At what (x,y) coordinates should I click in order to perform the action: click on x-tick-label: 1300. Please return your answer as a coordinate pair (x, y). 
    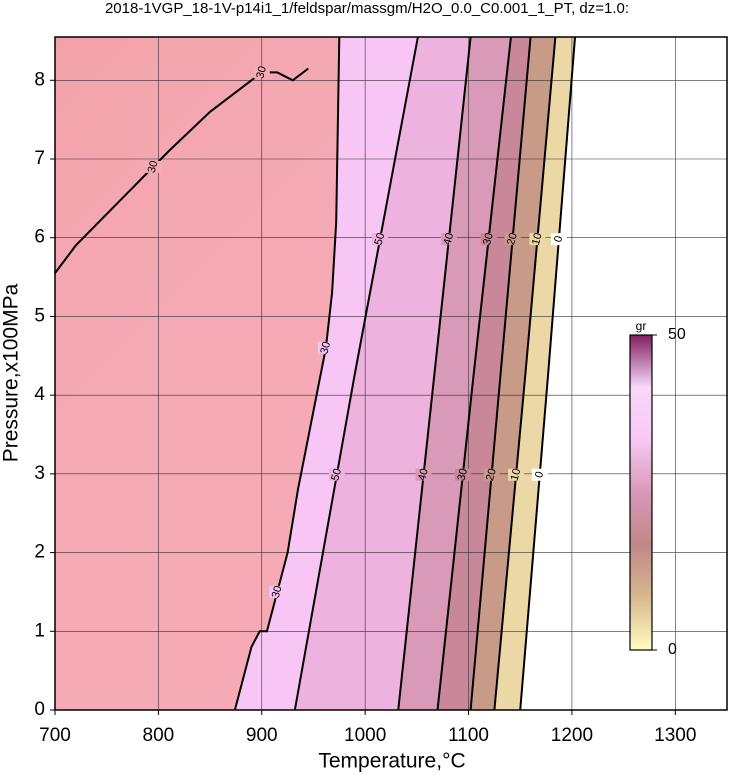
    Looking at the image, I should click on (675, 735).